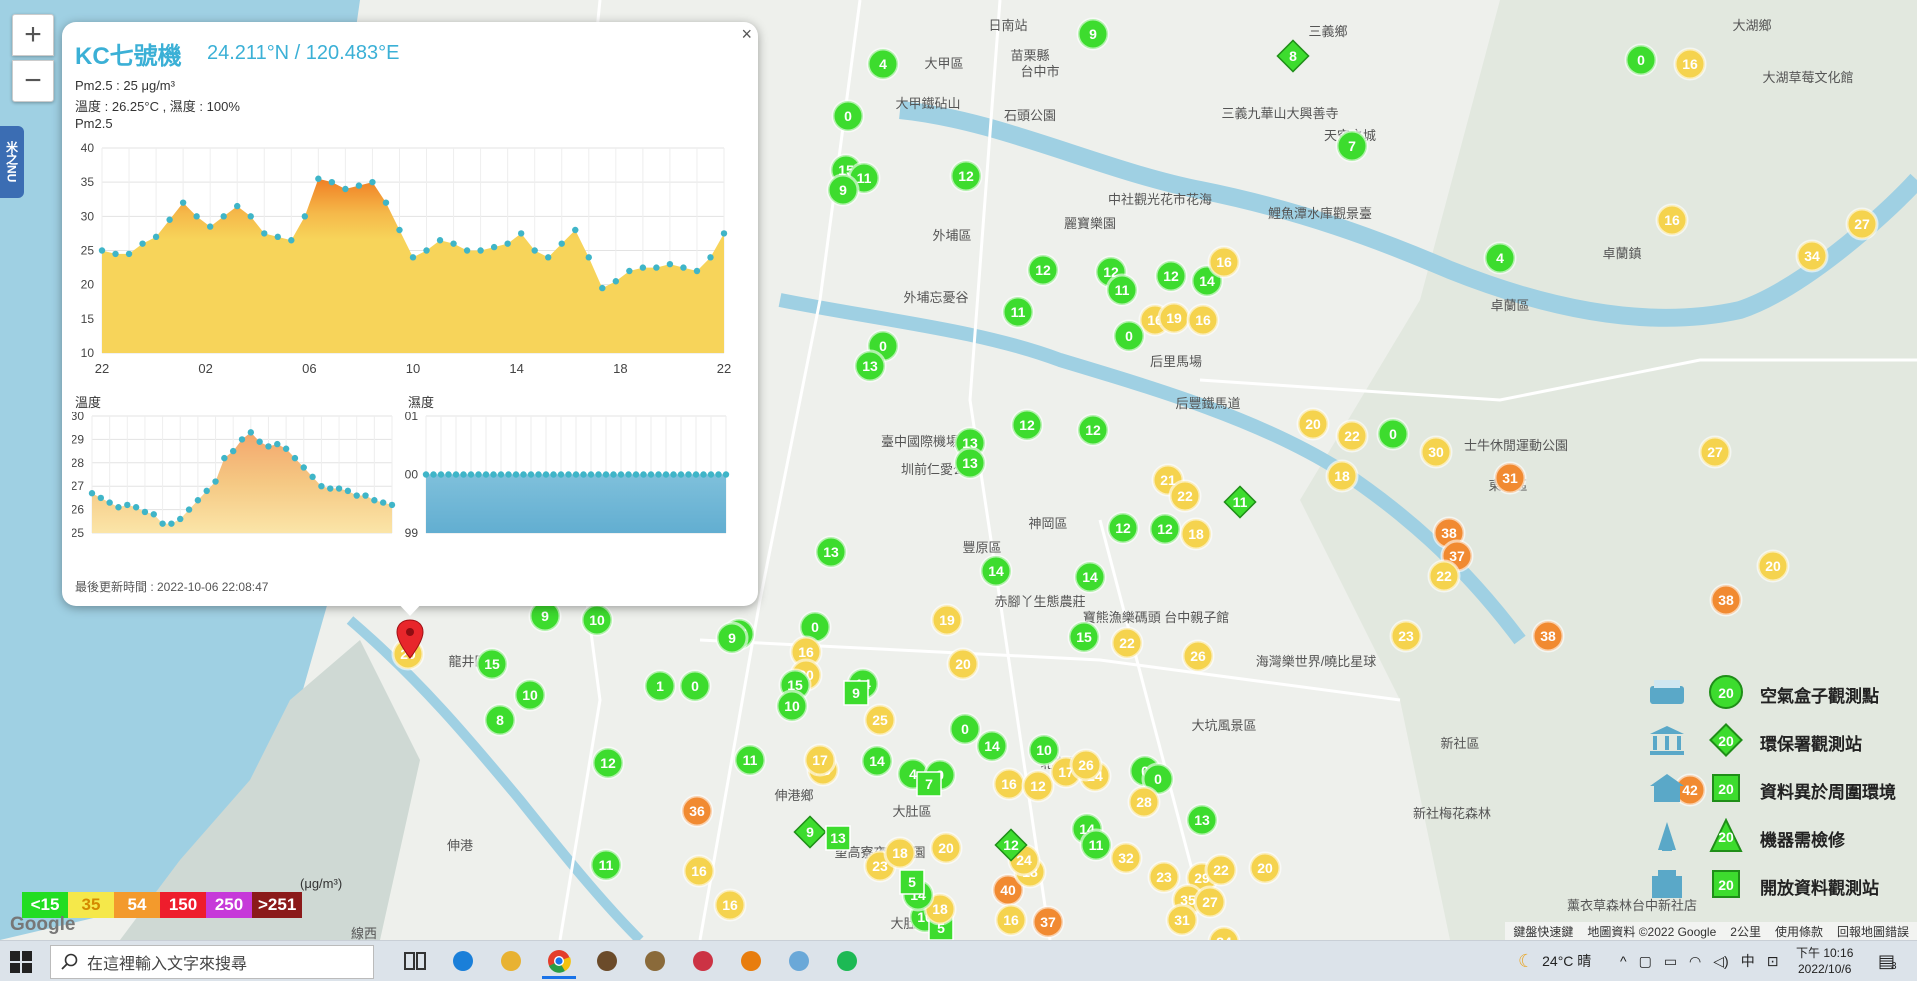 This screenshot has height=981, width=1917. What do you see at coordinates (1144, 802) in the screenshot?
I see `station-marker: 28` at bounding box center [1144, 802].